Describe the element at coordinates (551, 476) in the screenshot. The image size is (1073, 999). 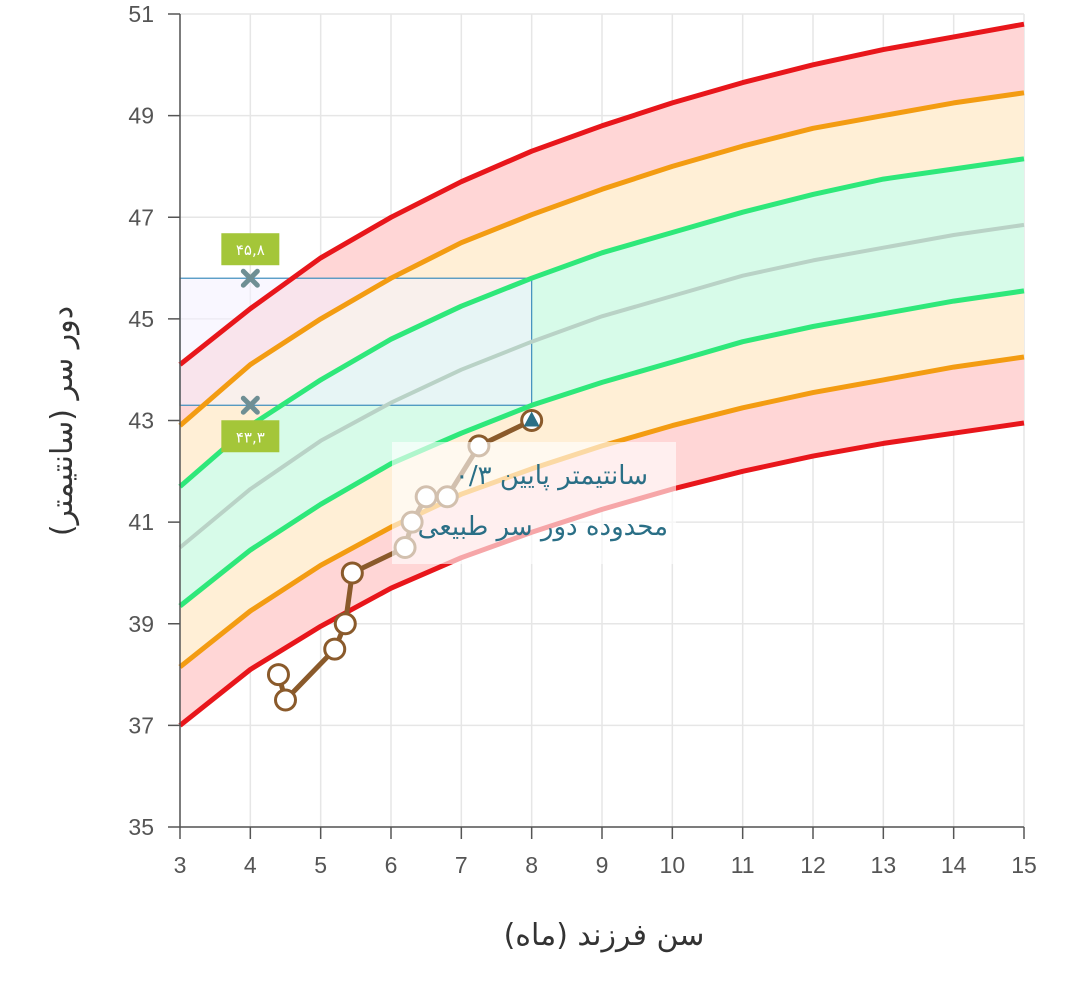
I see `annotation-line-1: ۰/۳ سانتیمتر پایین` at that location.